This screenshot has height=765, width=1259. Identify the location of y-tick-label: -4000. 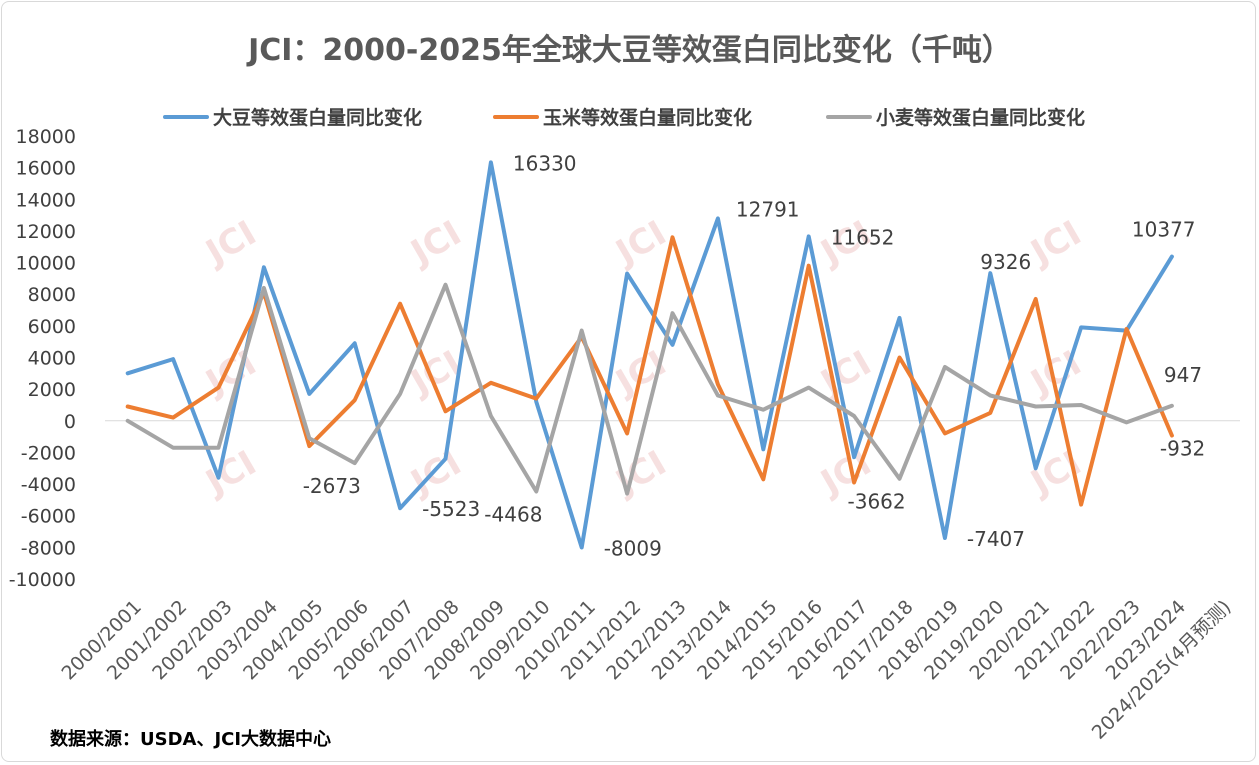
(48, 485).